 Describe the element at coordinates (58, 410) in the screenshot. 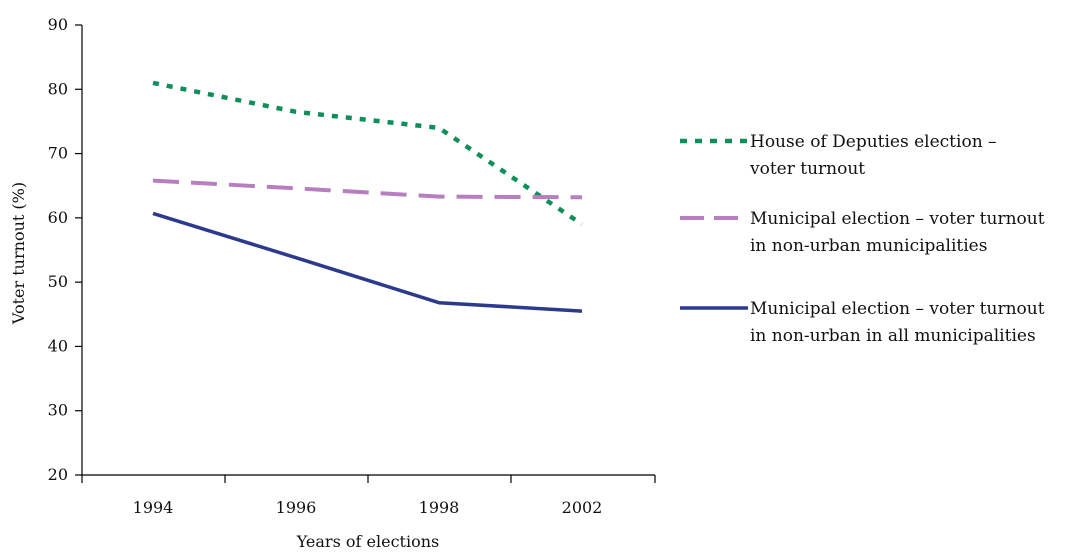

I see `y-tick-label: 30` at that location.